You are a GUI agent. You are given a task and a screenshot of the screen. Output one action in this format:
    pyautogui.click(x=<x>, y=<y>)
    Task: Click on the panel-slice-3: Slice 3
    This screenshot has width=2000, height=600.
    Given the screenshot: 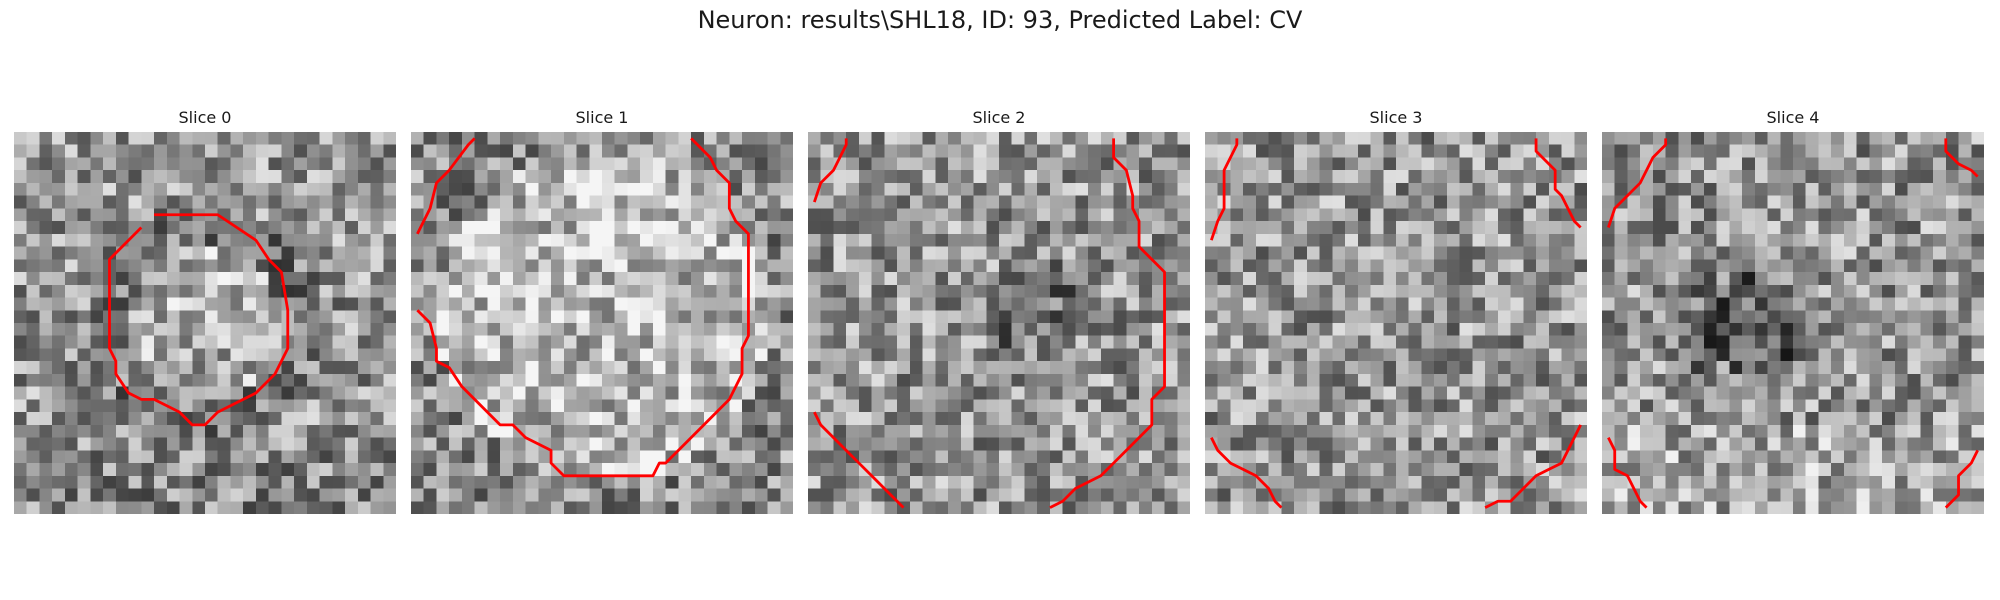 What is the action you would take?
    pyautogui.click(x=1396, y=311)
    